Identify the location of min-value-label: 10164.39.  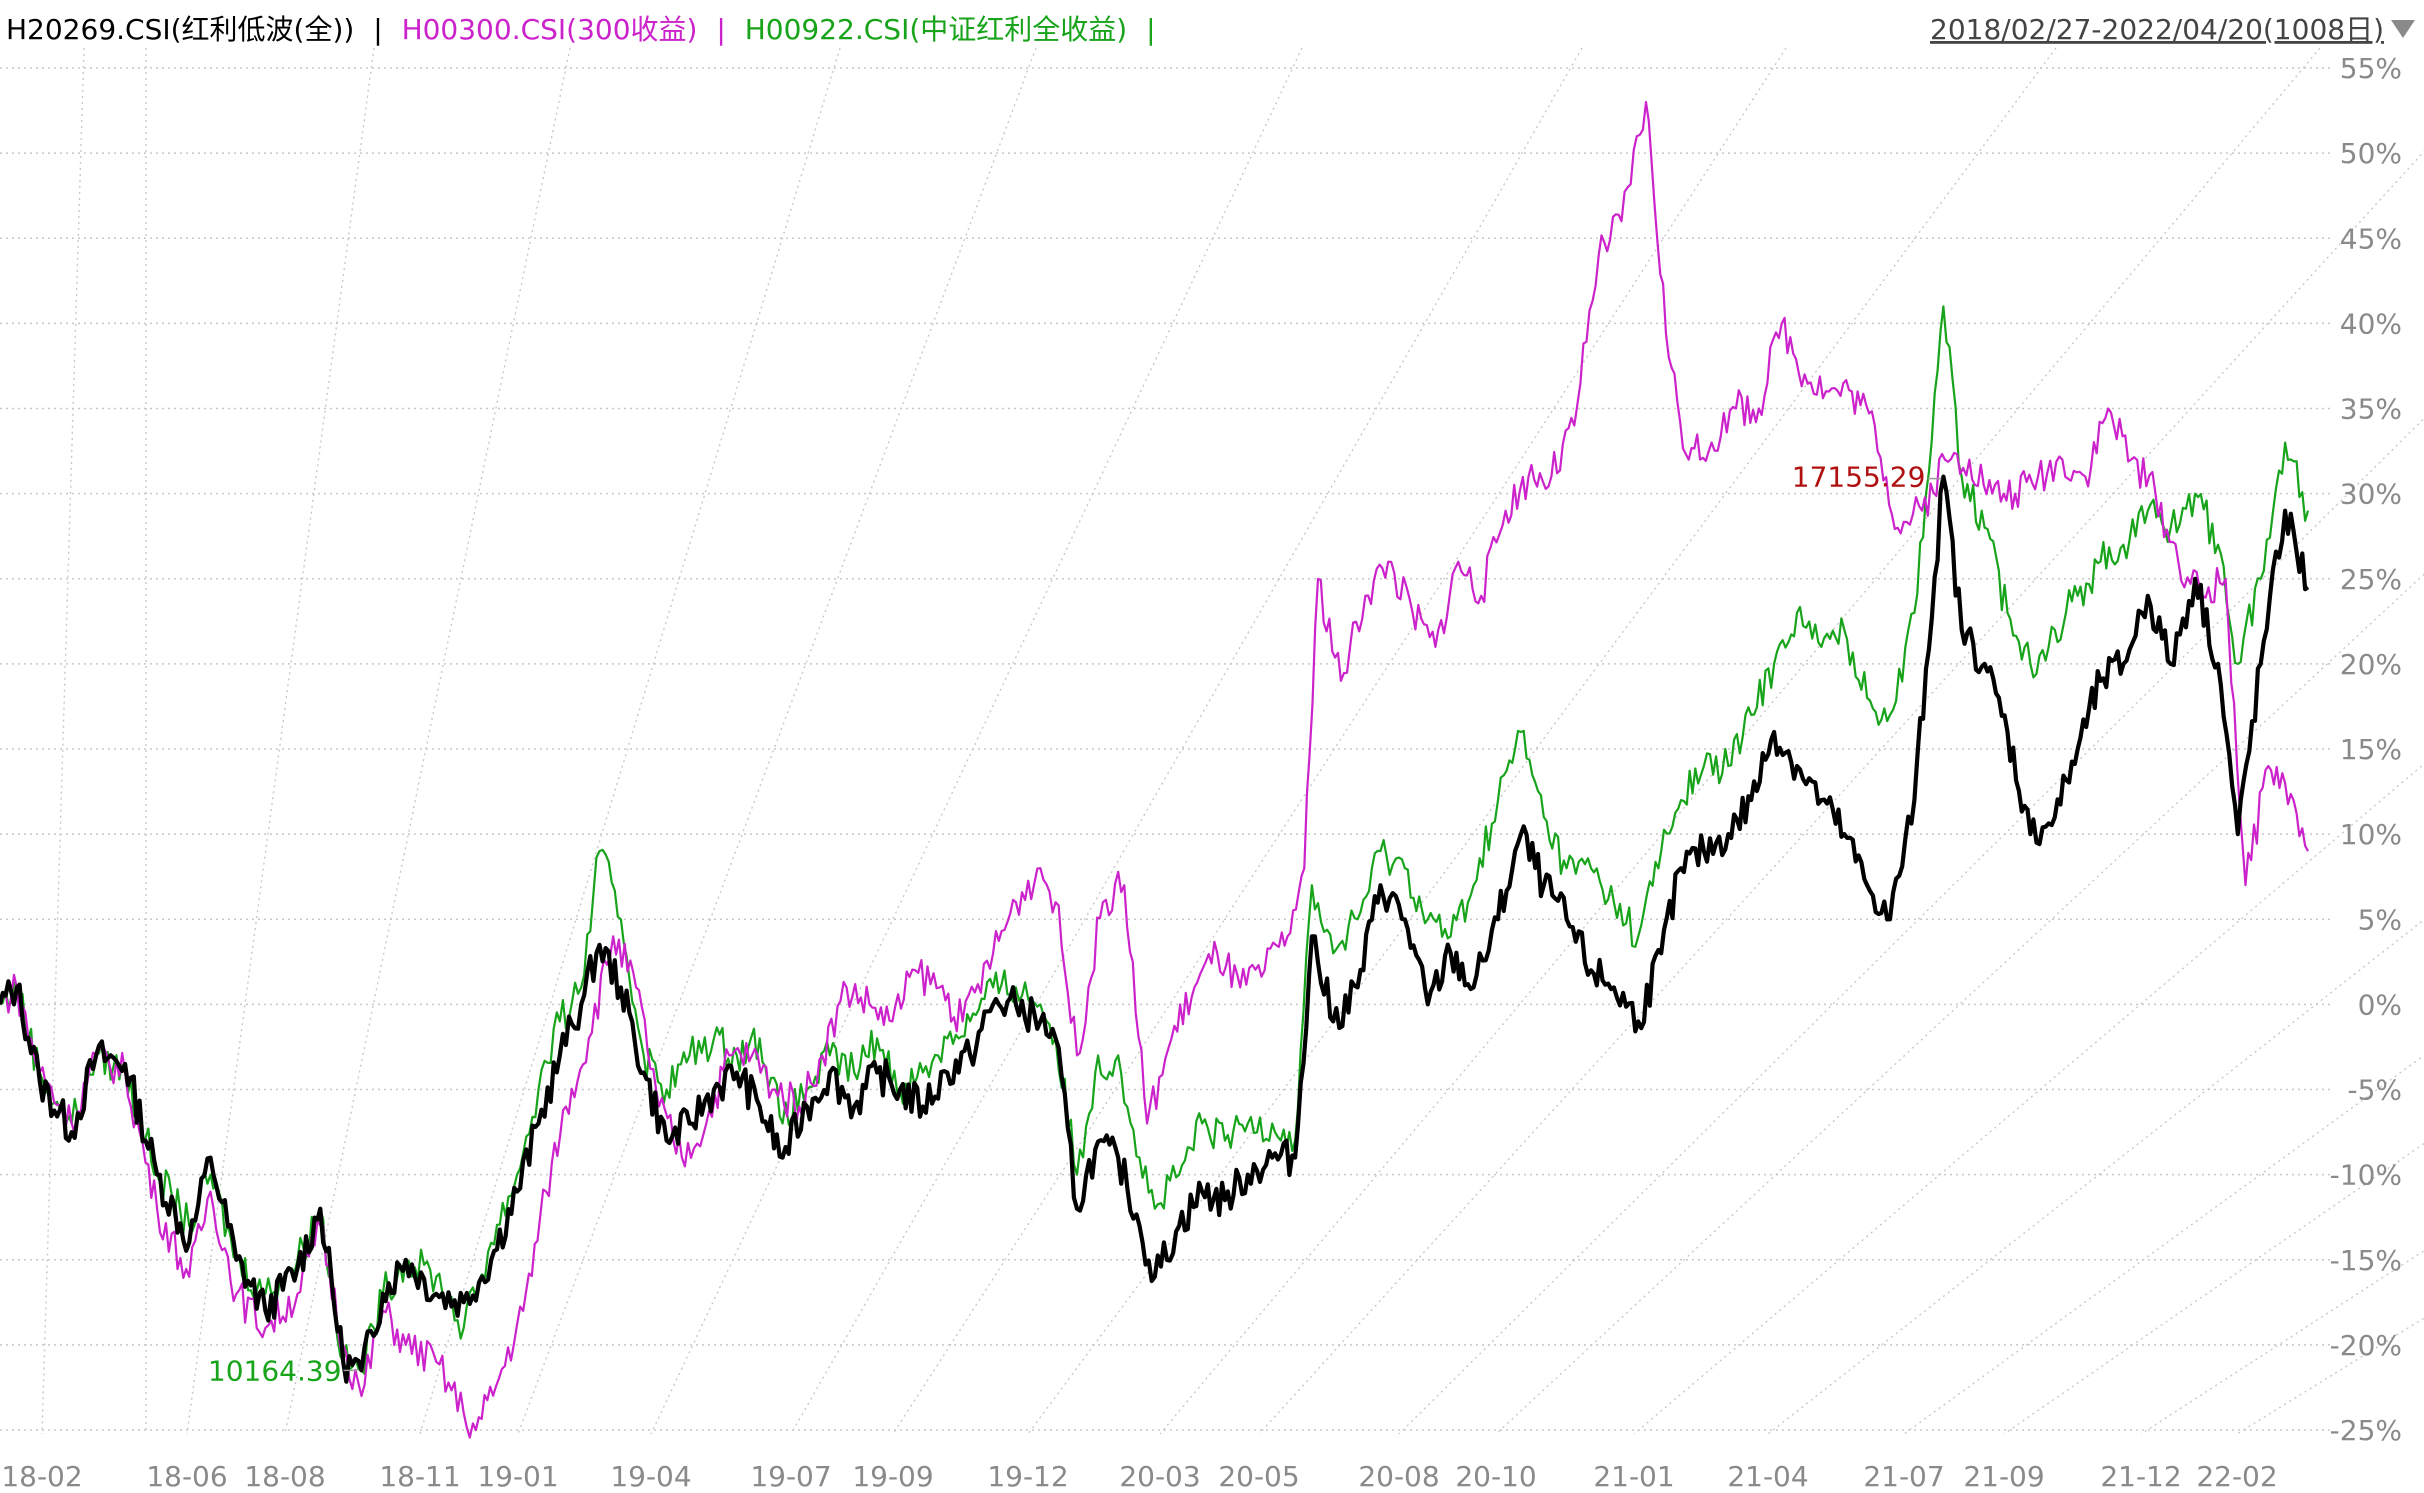
(275, 1370).